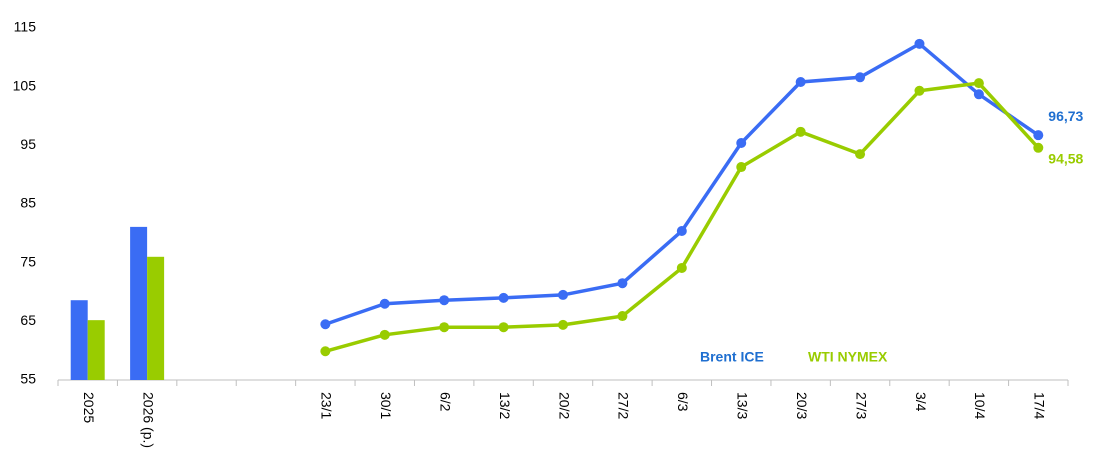 The width and height of the screenshot is (1096, 472). What do you see at coordinates (921, 402) in the screenshot?
I see `x-tick-label: 3/4` at bounding box center [921, 402].